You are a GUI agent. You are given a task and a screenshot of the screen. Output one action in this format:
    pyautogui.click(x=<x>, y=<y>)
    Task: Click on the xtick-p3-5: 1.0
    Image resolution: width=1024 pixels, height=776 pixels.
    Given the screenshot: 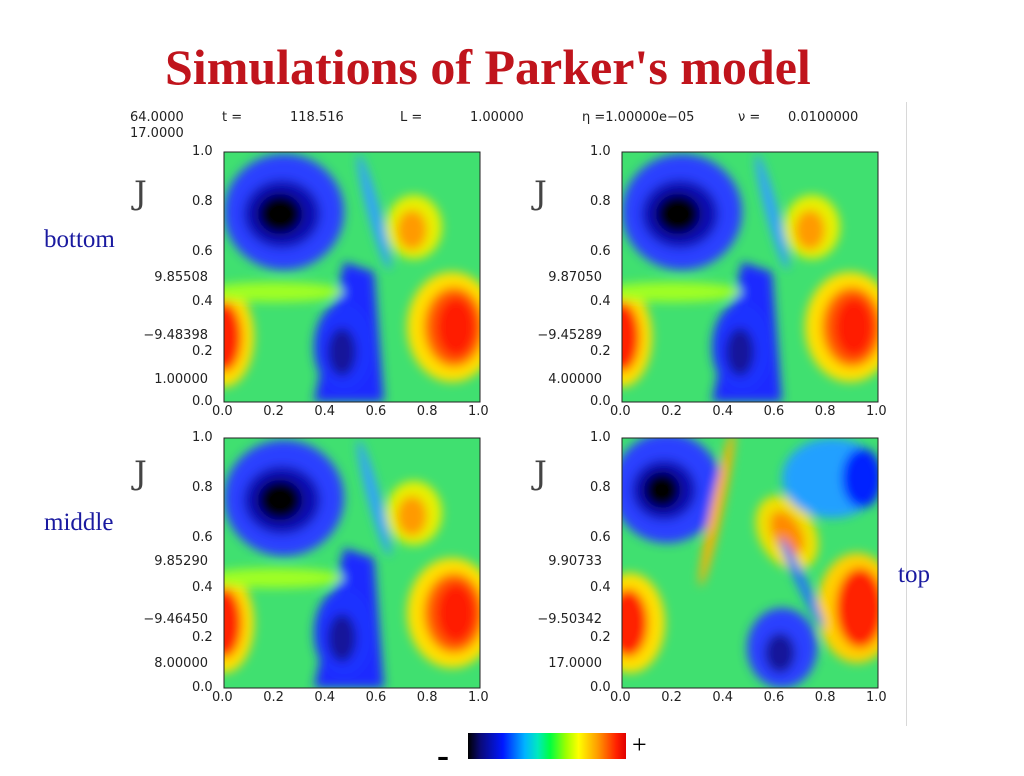 What is the action you would take?
    pyautogui.click(x=478, y=697)
    